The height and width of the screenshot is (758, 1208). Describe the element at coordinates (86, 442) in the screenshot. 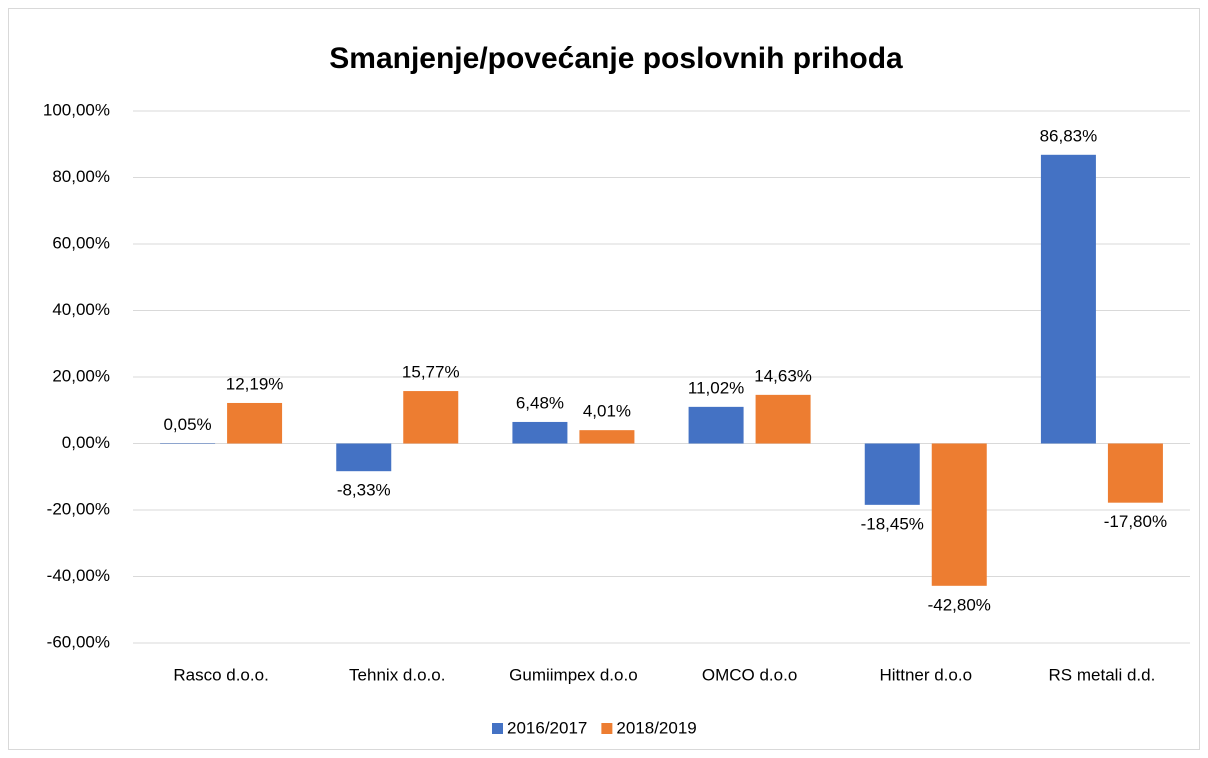

I see `y-tick-label: 0,00%` at that location.